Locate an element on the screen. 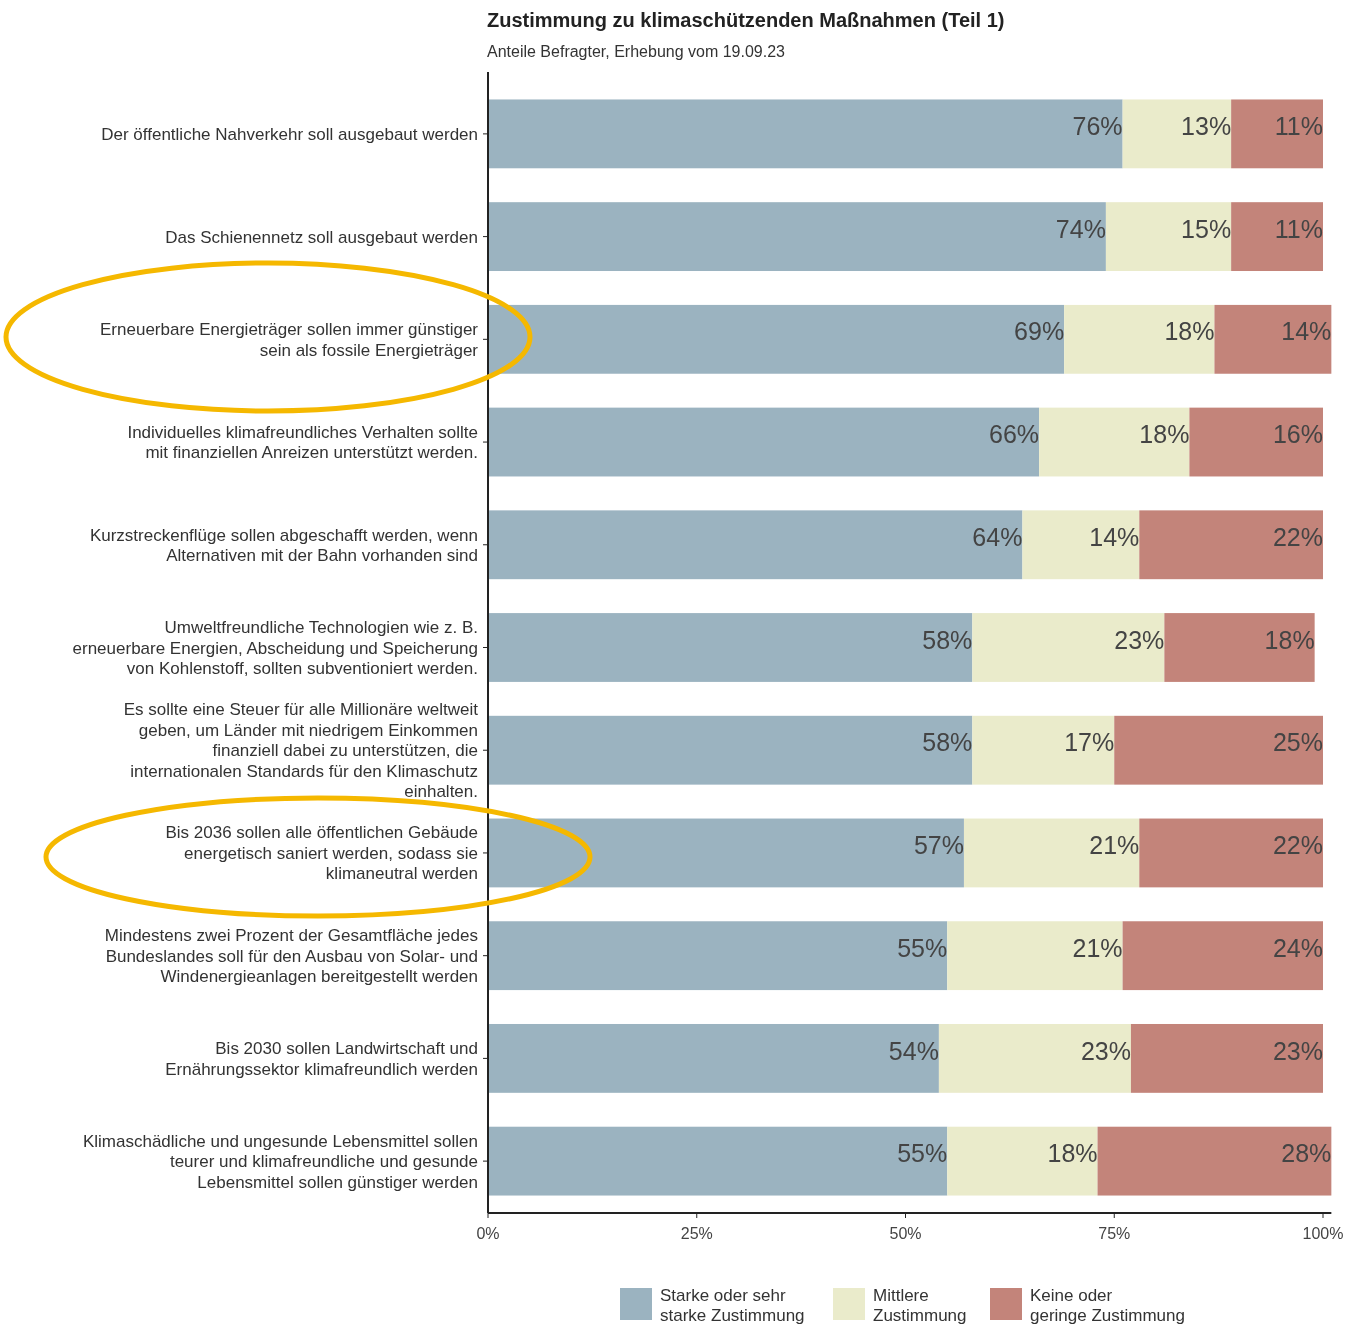 Image resolution: width=1358 pixels, height=1340 pixels. chart-subtitle: Anteile Befragter, Erhebung vom 19.09.23 is located at coordinates (636, 51).